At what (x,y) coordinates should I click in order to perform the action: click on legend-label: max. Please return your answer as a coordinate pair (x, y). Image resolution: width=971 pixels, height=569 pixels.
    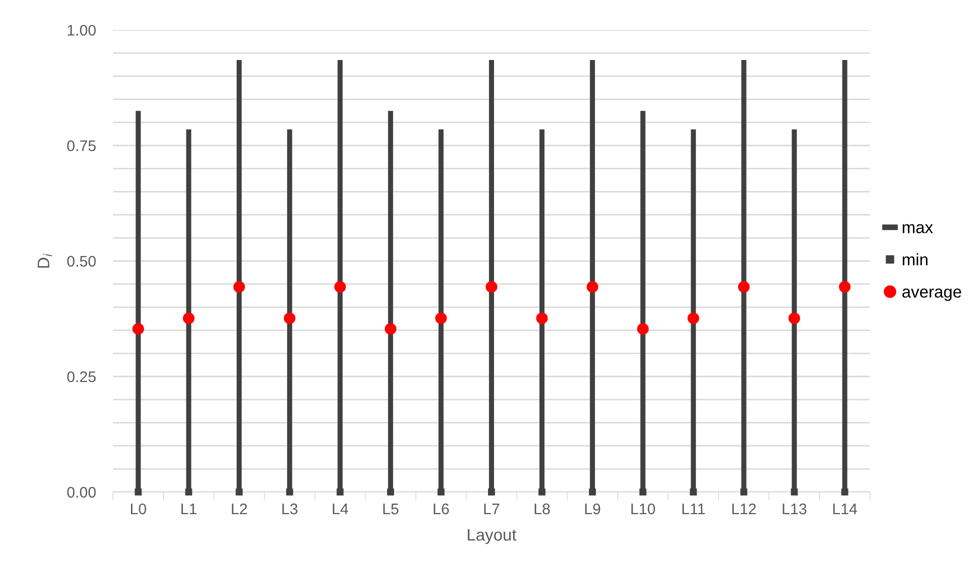
    Looking at the image, I should click on (917, 229).